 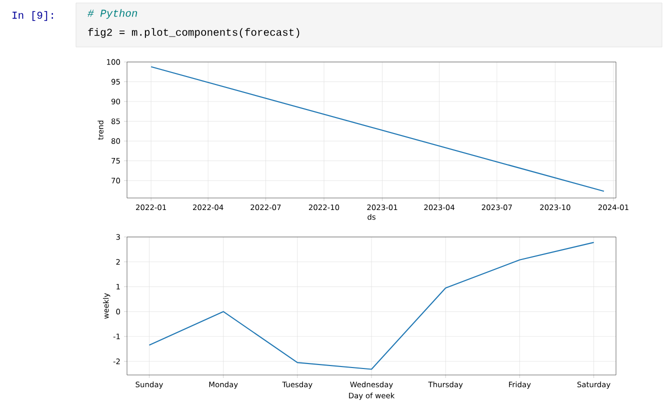 I want to click on text: # Python, so click(x=113, y=14).